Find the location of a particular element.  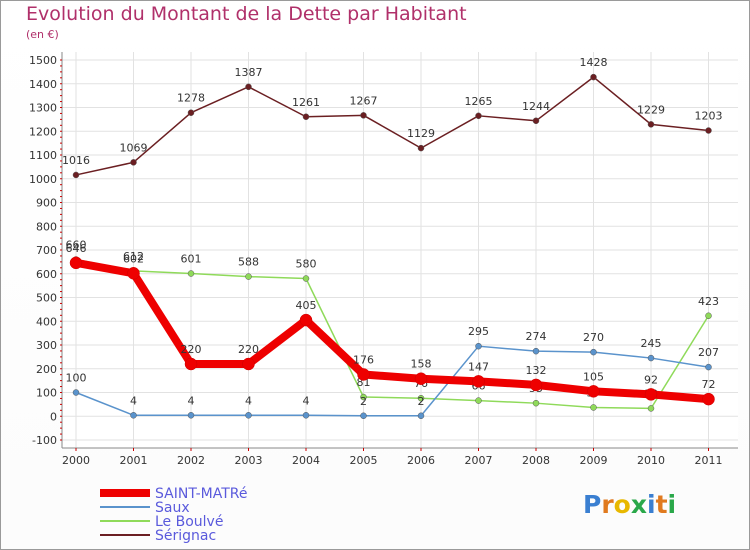

logo-letter: t is located at coordinates (661, 504).